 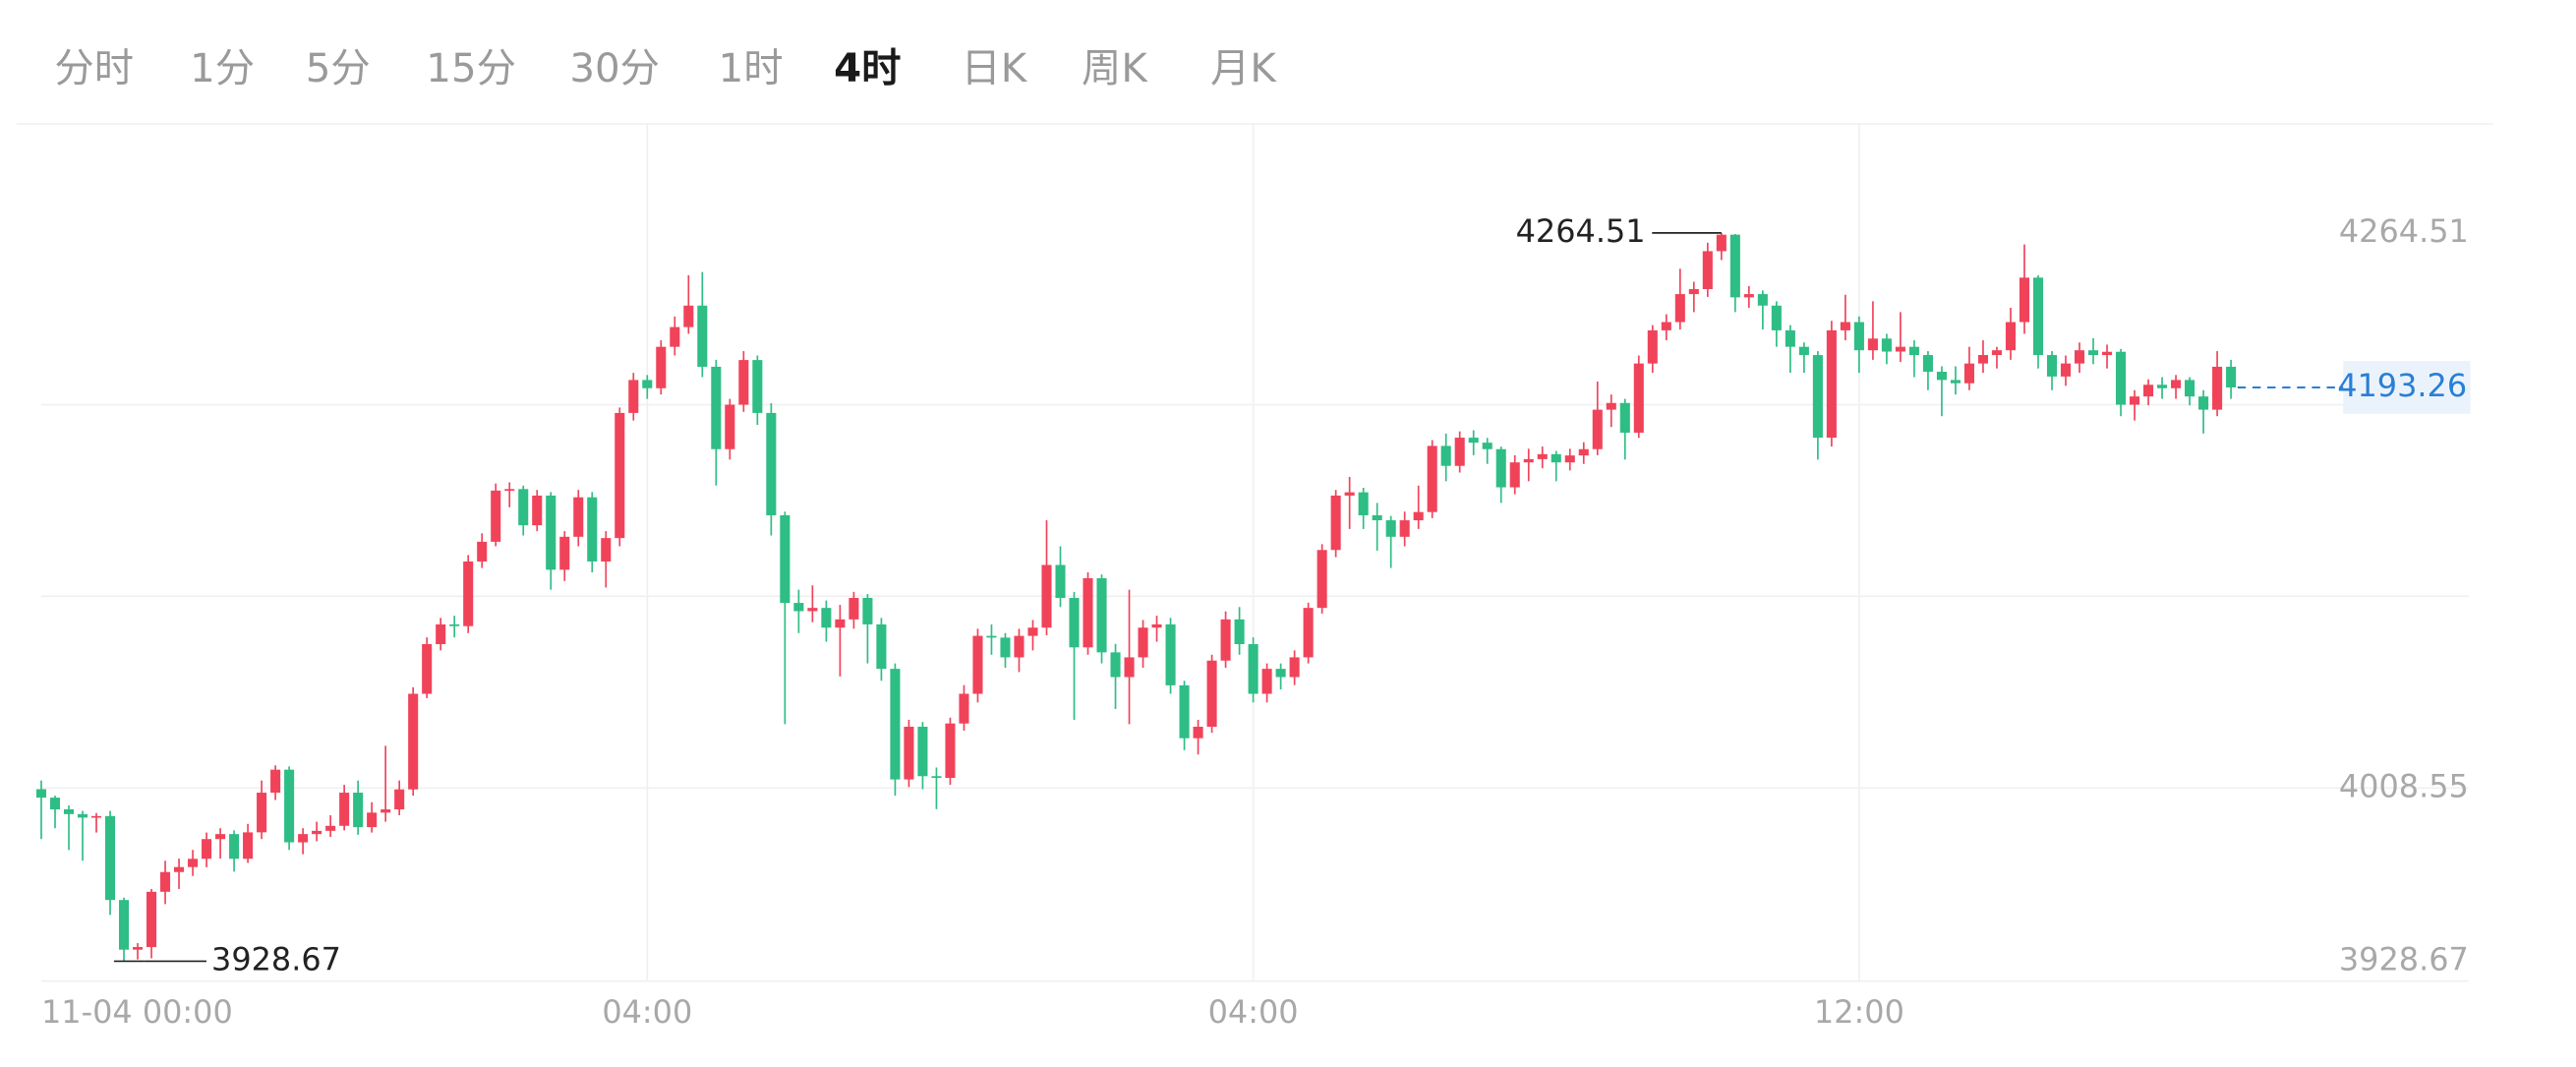 What do you see at coordinates (471, 68) in the screenshot?
I see `tab: 15分` at bounding box center [471, 68].